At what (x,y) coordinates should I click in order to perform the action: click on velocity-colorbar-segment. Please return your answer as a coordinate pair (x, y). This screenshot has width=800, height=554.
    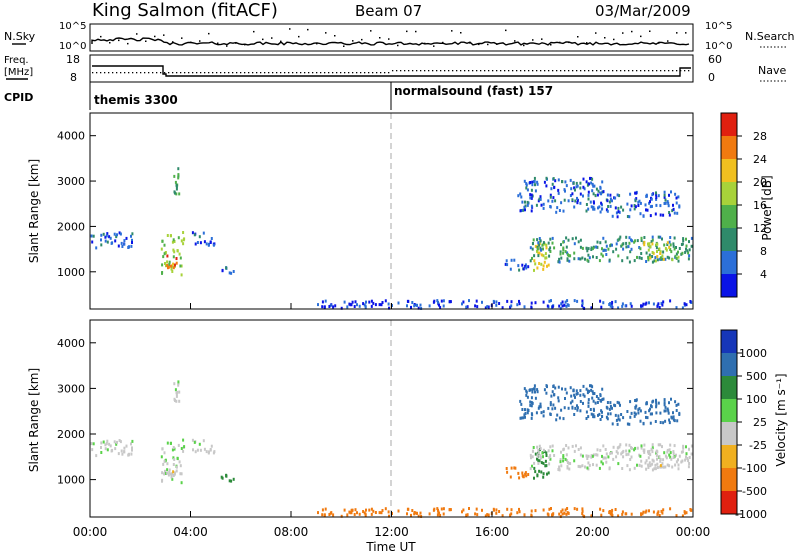
    Looking at the image, I should click on (729, 388).